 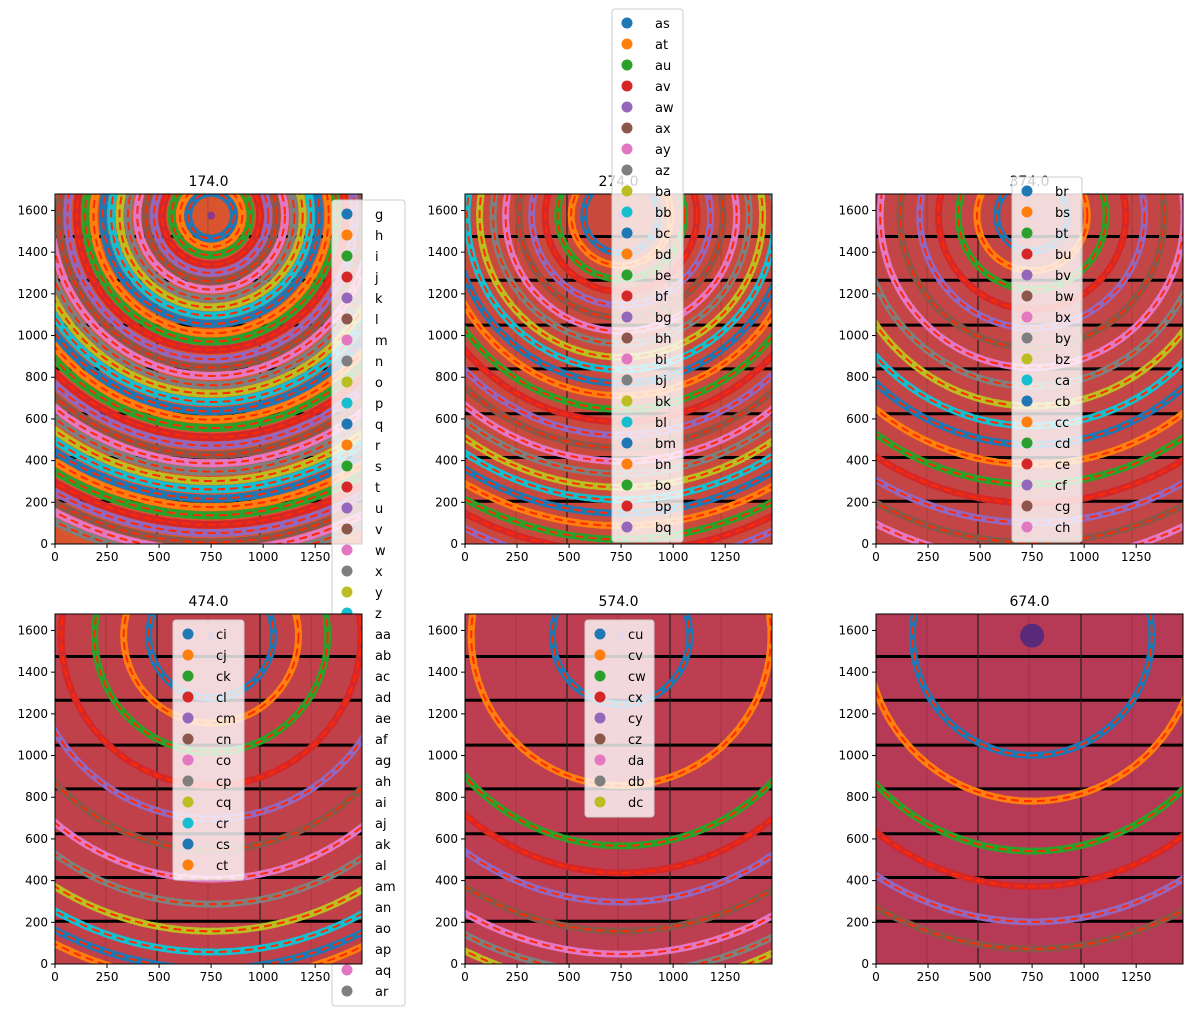 What do you see at coordinates (377, 320) in the screenshot?
I see `legend-label-l: l` at bounding box center [377, 320].